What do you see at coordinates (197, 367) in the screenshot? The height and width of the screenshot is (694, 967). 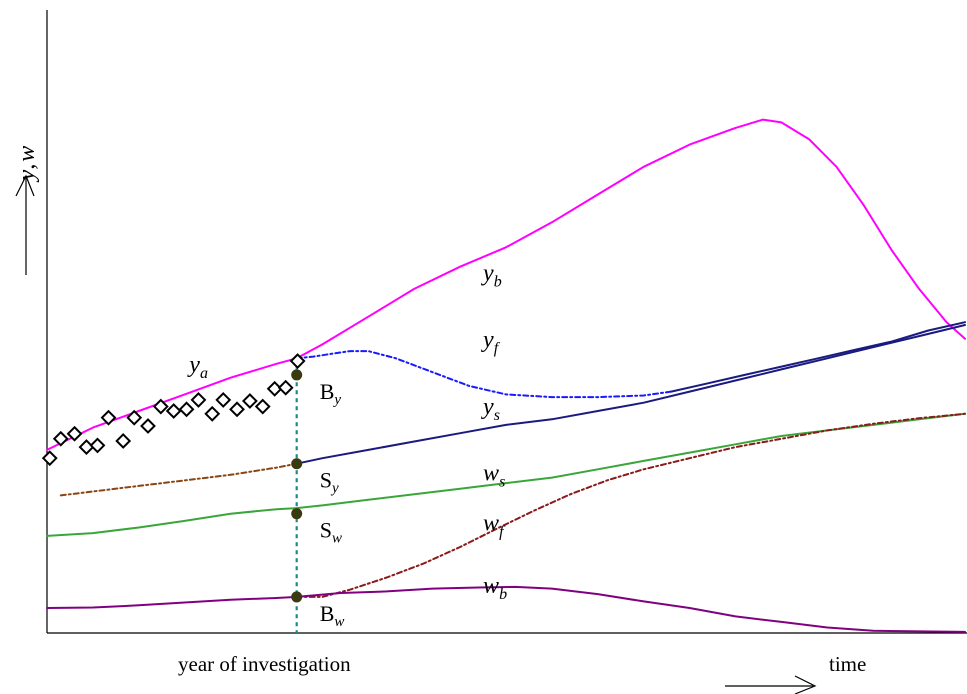 I see `series-label-ya: ya` at bounding box center [197, 367].